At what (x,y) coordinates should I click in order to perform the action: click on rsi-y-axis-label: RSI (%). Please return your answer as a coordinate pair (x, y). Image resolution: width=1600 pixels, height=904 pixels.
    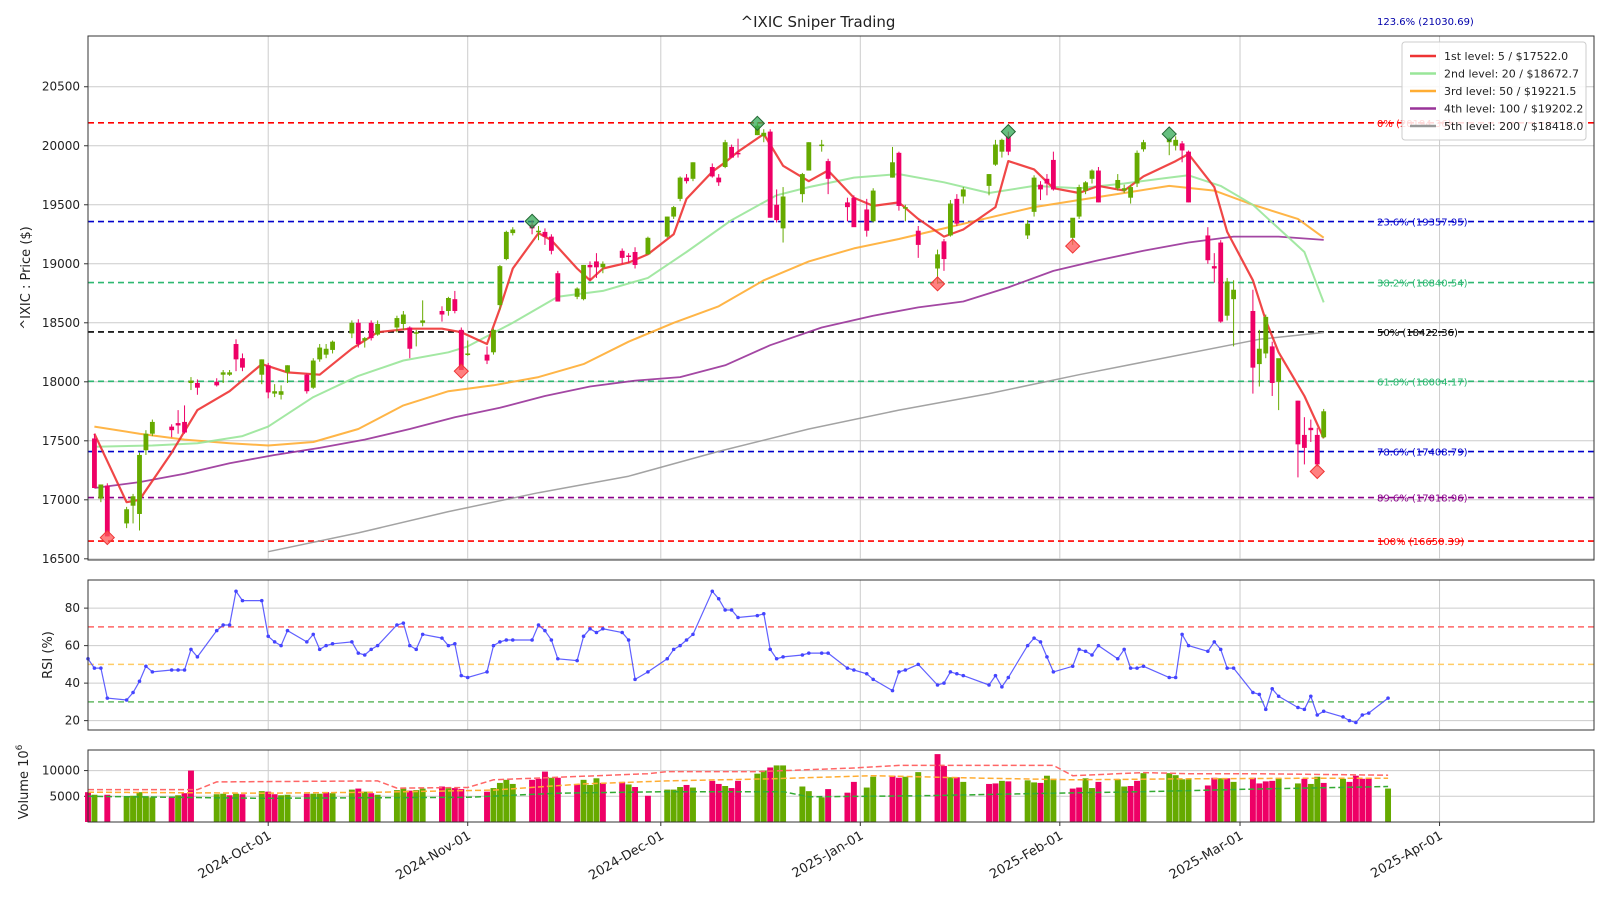
    Looking at the image, I should click on (48, 655).